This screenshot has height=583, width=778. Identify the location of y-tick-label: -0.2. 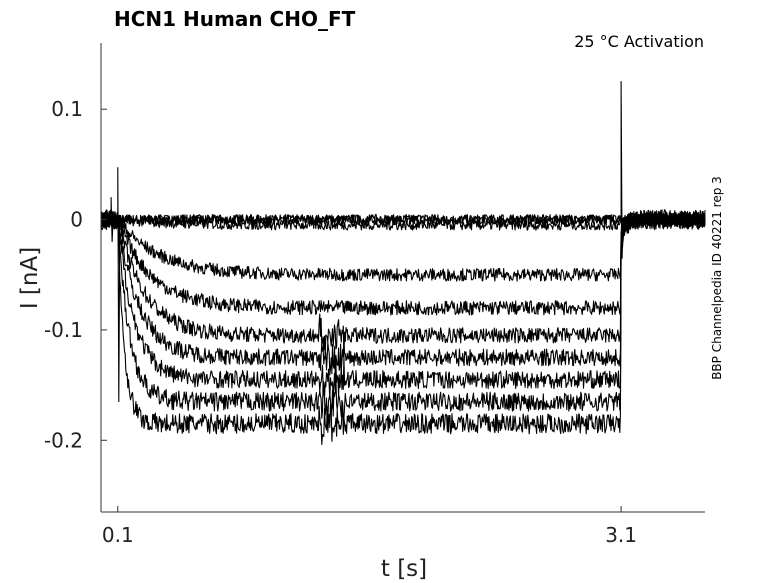
(63, 440).